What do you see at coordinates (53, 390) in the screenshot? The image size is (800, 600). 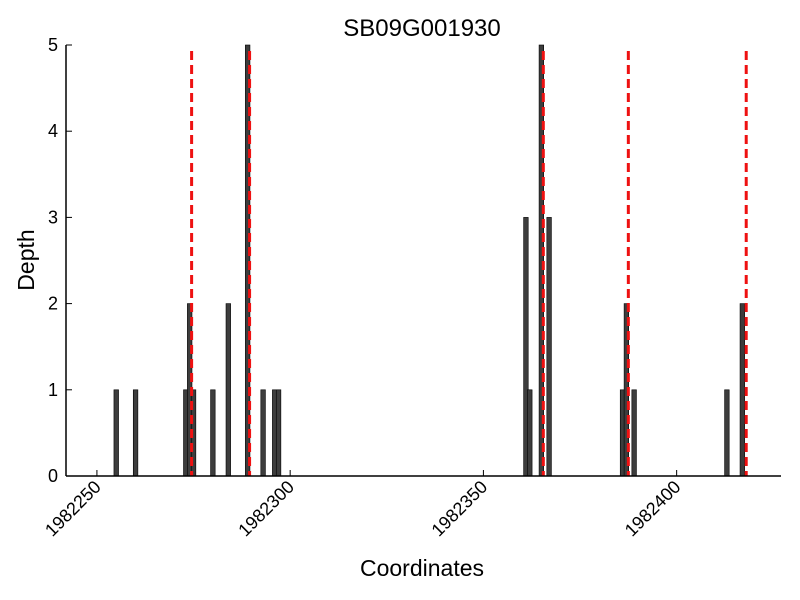 I see `y-tick-label-1: 1` at bounding box center [53, 390].